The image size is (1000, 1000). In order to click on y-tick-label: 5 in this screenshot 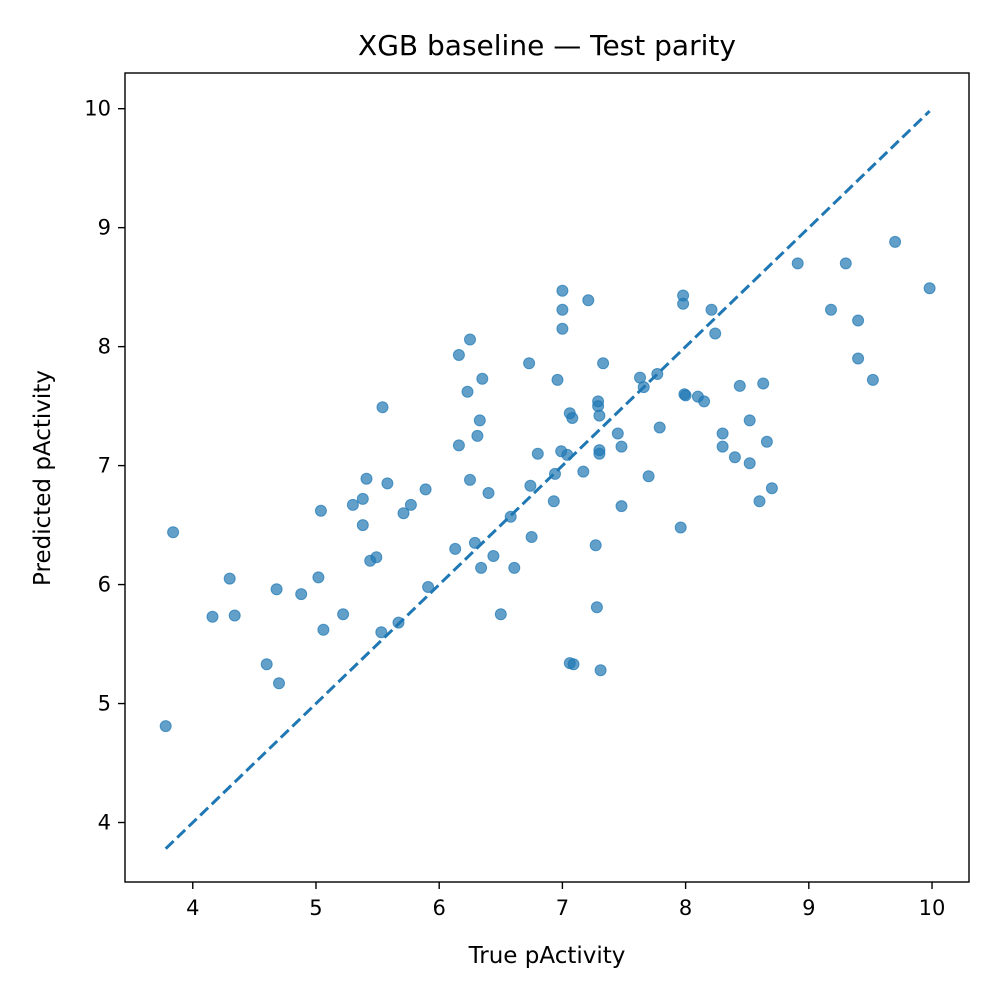, I will do `click(104, 704)`.